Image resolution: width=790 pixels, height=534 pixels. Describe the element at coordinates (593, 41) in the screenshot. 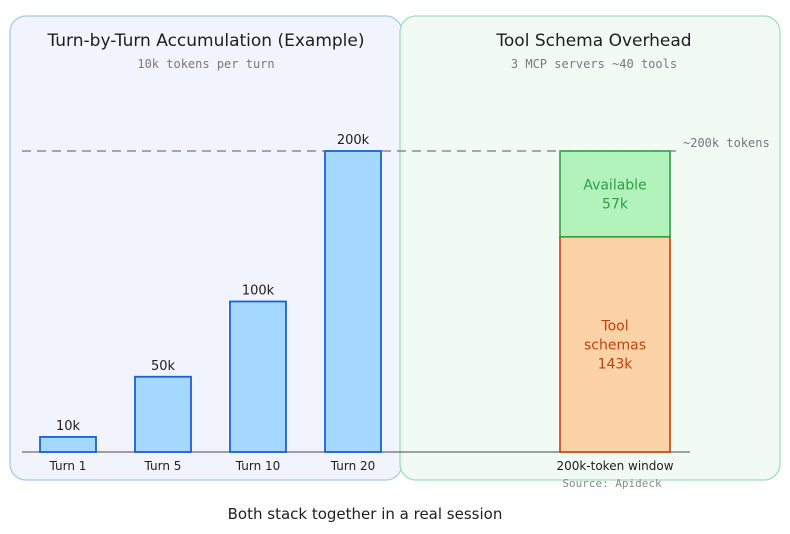

I see `right-panel-title: Tool Schema Overhead` at that location.